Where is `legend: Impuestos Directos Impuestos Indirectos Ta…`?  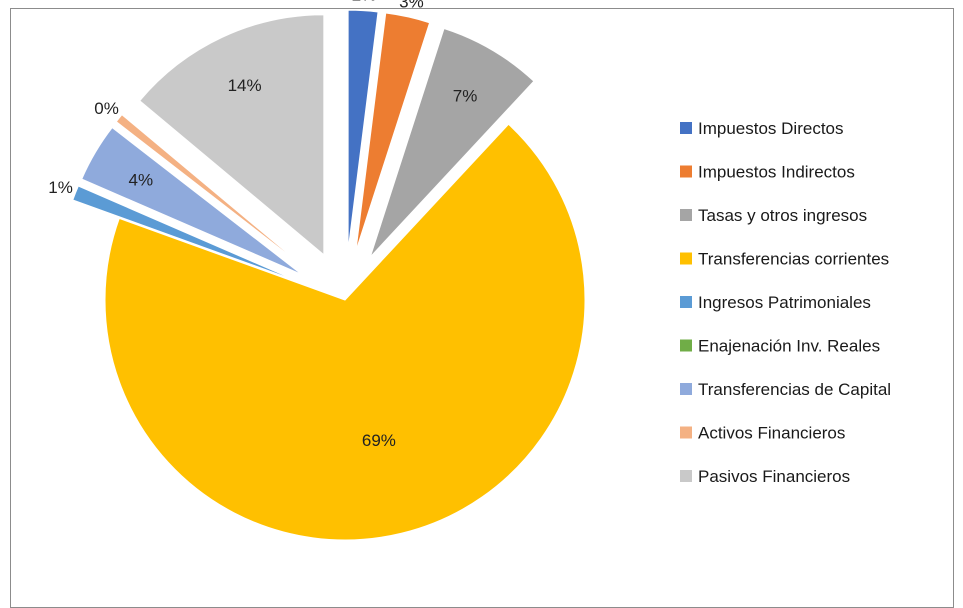 legend: Impuestos Directos Impuestos Indirectos Ta… is located at coordinates (785, 302).